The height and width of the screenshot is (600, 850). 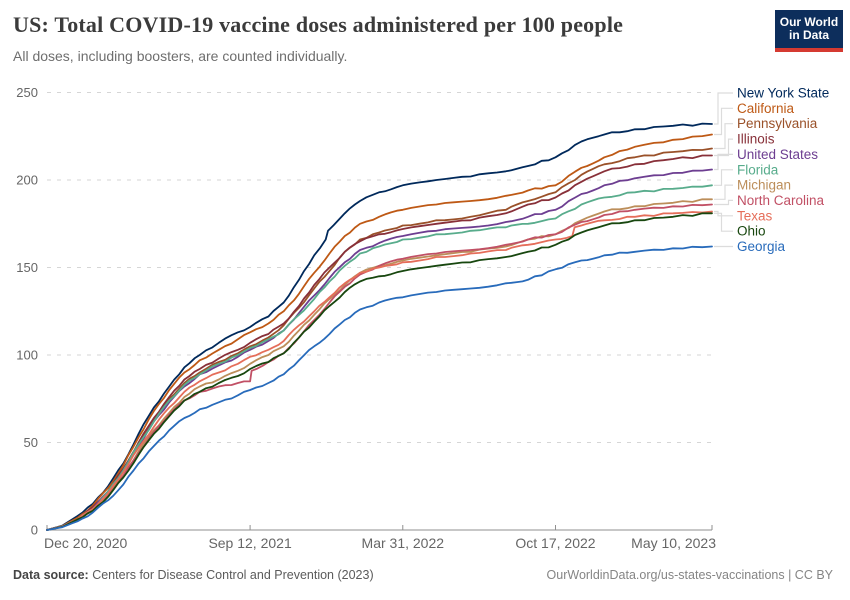 I want to click on y-tick-label-0: 0, so click(x=34, y=530).